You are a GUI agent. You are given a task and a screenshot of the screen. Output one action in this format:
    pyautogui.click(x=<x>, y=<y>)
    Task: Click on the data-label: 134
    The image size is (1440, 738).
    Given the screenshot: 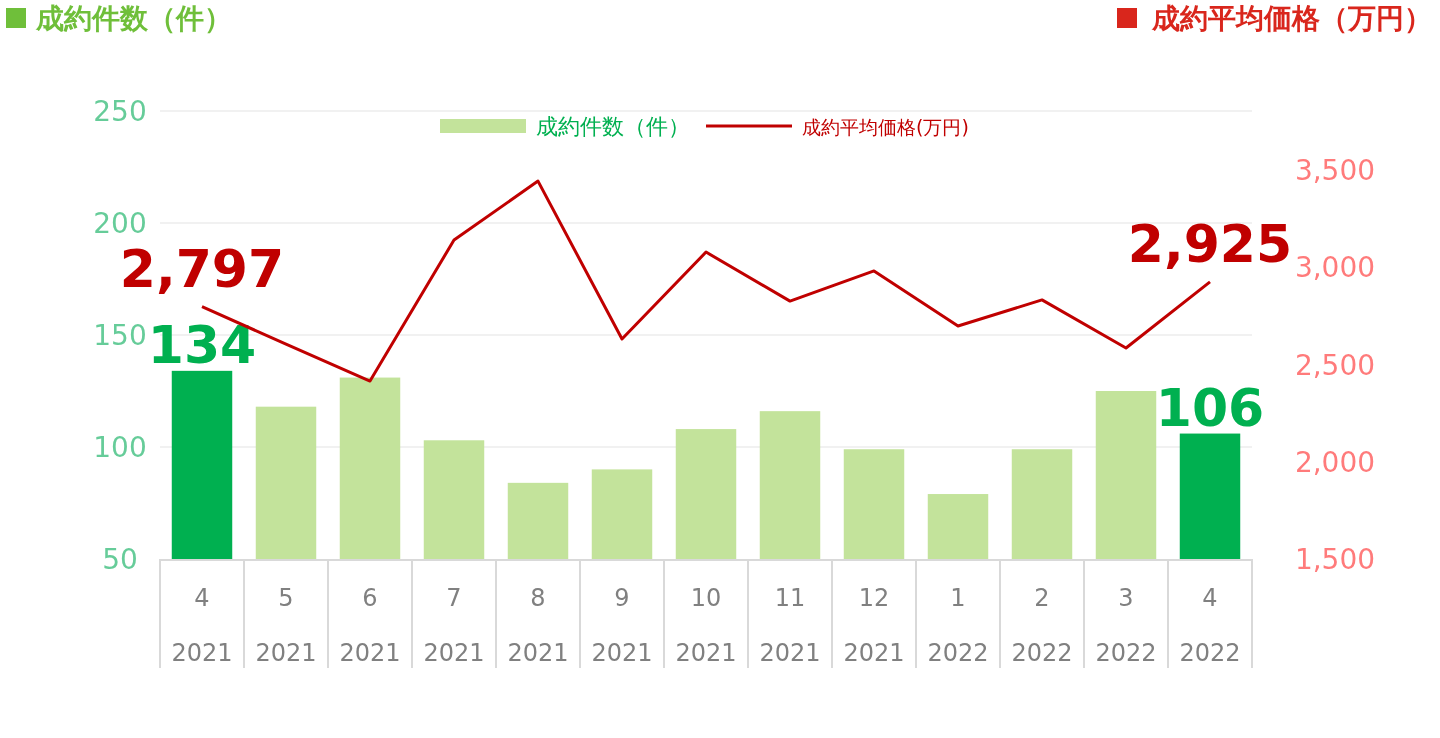 What is the action you would take?
    pyautogui.click(x=202, y=344)
    